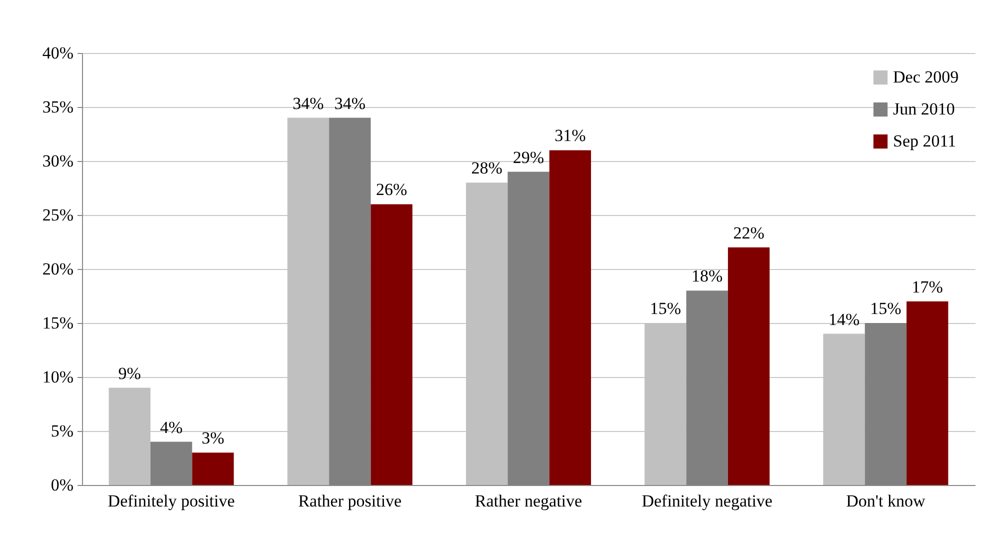 This screenshot has height=533, width=985. What do you see at coordinates (58, 269) in the screenshot?
I see `y-tick-label: 20%` at bounding box center [58, 269].